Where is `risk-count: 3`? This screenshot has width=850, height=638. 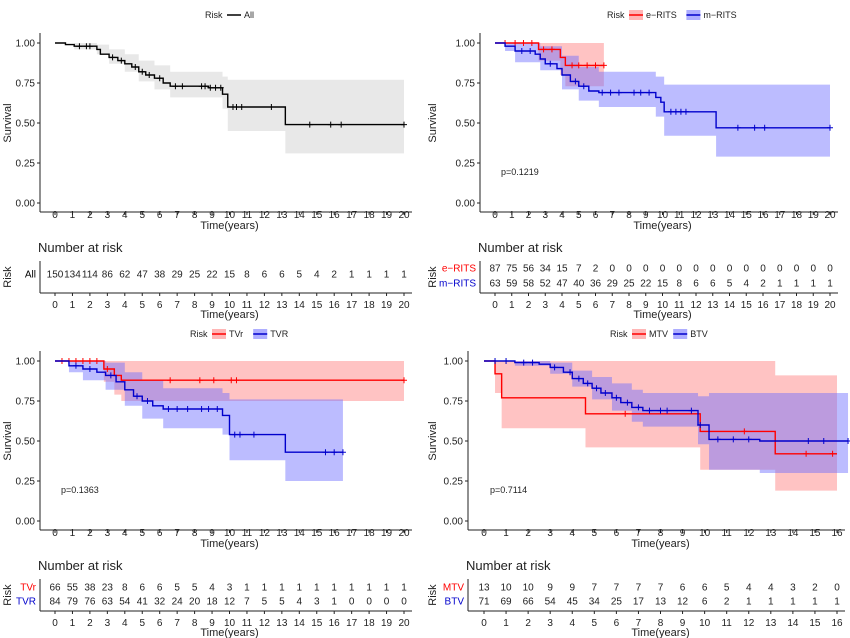
risk-count: 3 is located at coordinates (230, 588).